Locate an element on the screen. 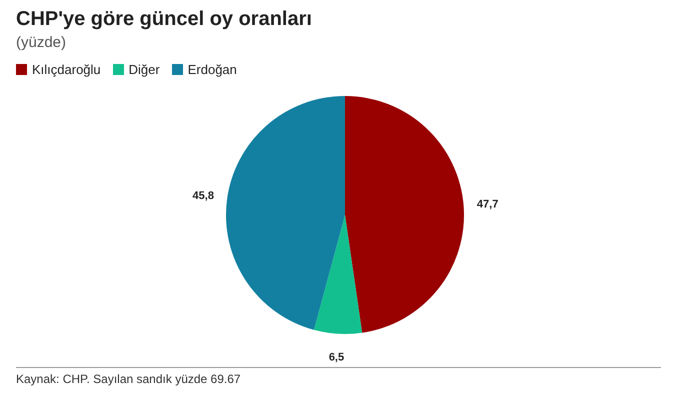 The width and height of the screenshot is (685, 393). data-label: 45,8 is located at coordinates (203, 196).